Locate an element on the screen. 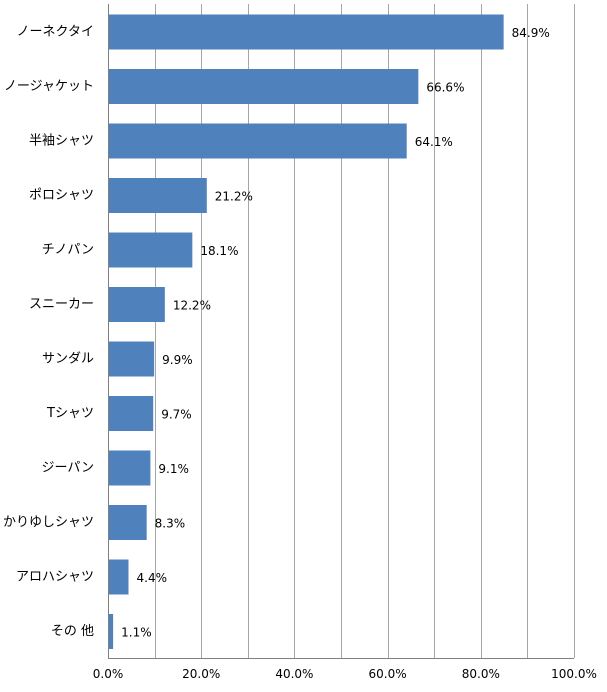  category-label-5: スニーカー is located at coordinates (61, 304).